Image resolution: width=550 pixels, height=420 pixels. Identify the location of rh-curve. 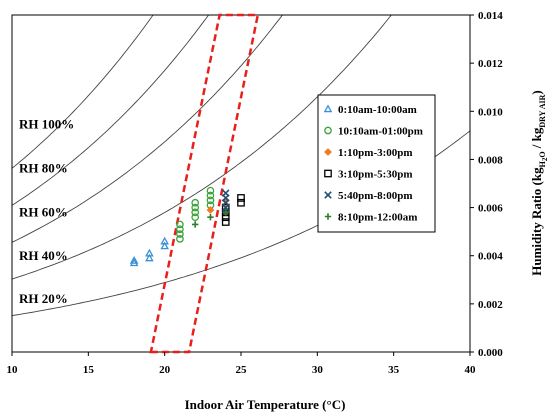
(83, 92).